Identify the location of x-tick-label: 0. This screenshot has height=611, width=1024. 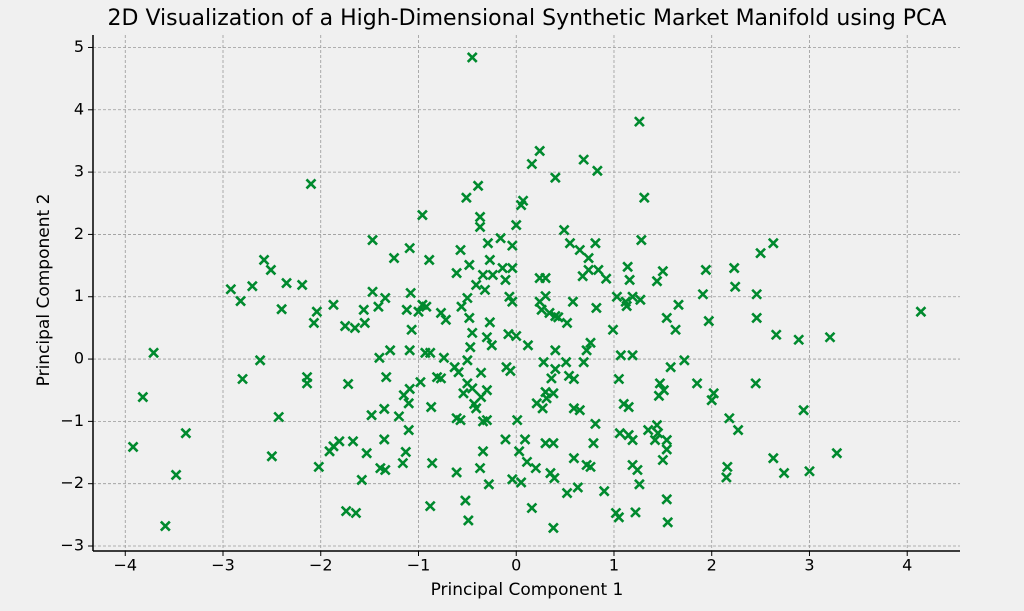
(516, 565).